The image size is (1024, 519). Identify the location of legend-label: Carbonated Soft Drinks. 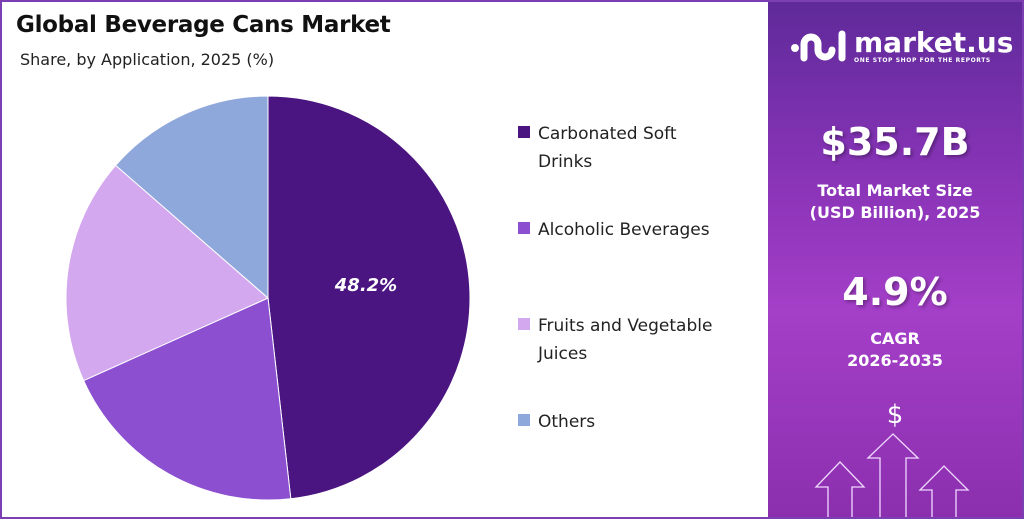
(607, 148).